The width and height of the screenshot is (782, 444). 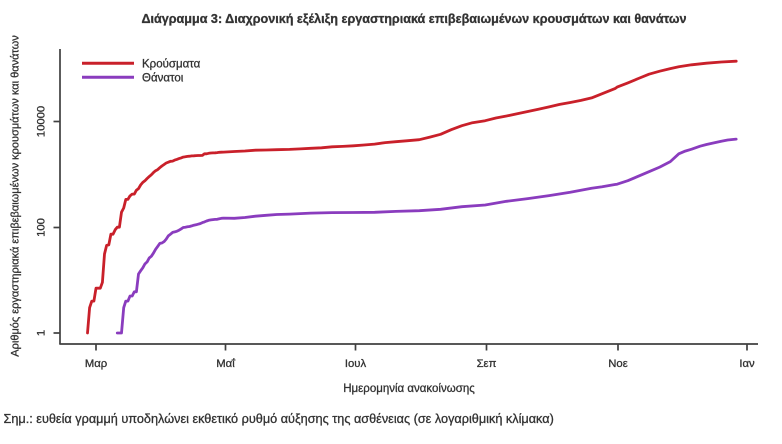 What do you see at coordinates (96, 364) in the screenshot?
I see `svg-text: Μαρ` at bounding box center [96, 364].